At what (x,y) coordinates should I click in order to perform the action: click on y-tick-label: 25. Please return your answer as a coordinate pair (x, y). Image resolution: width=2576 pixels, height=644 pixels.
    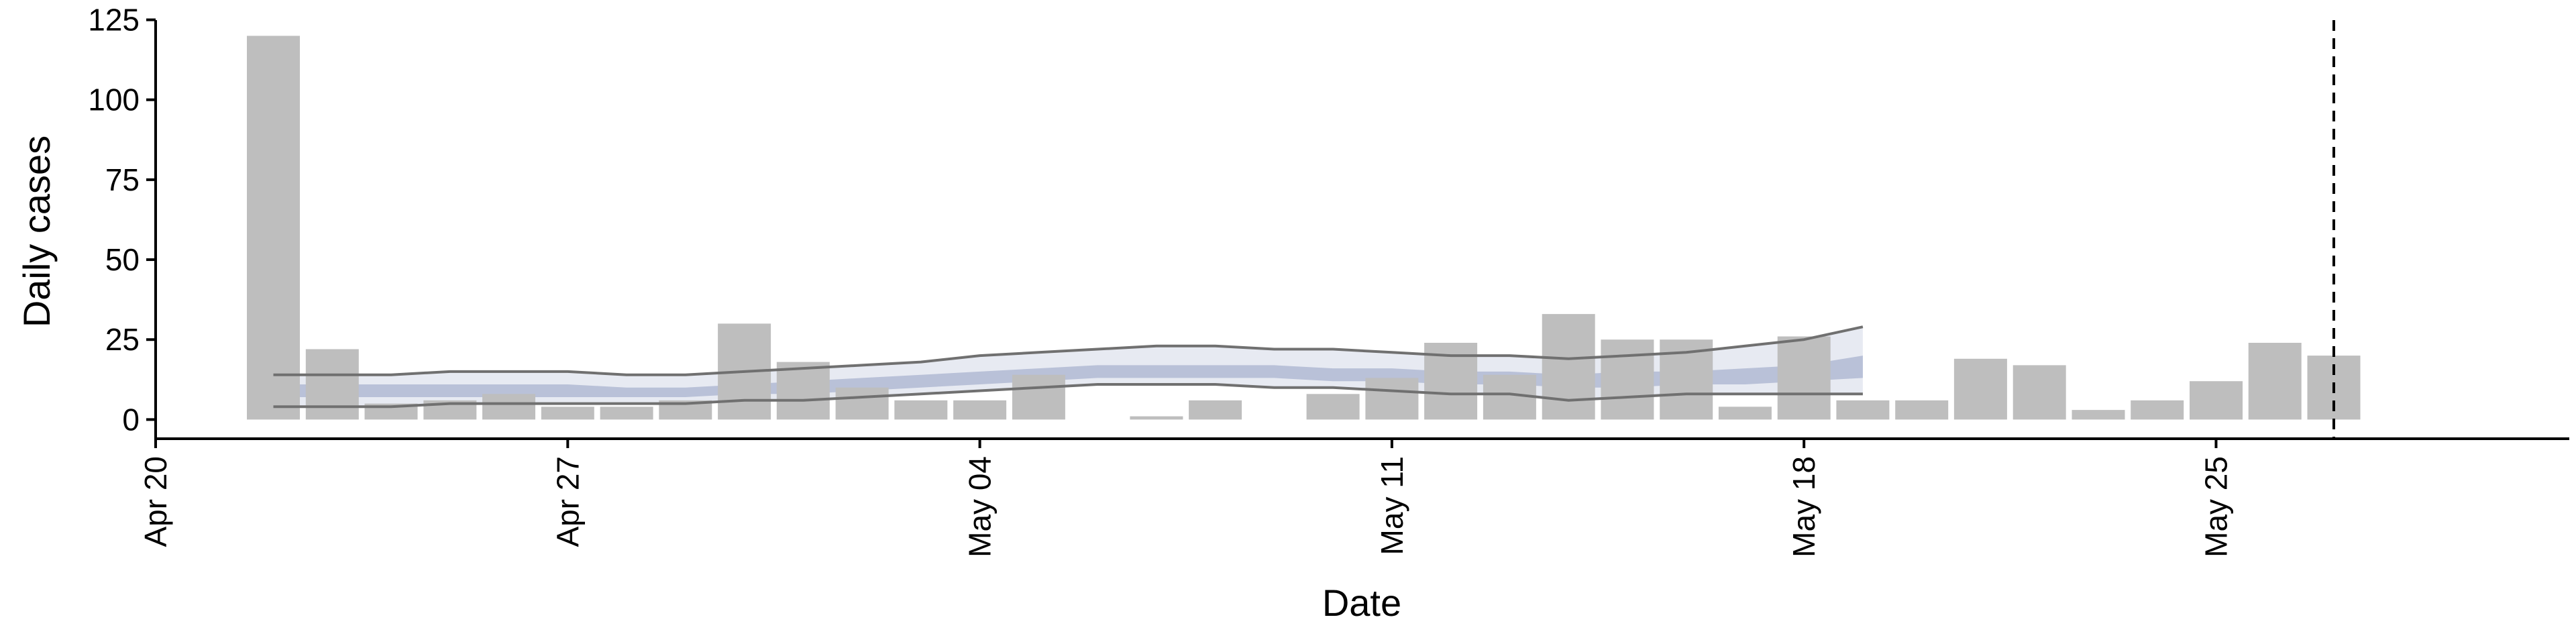
    Looking at the image, I should click on (122, 339).